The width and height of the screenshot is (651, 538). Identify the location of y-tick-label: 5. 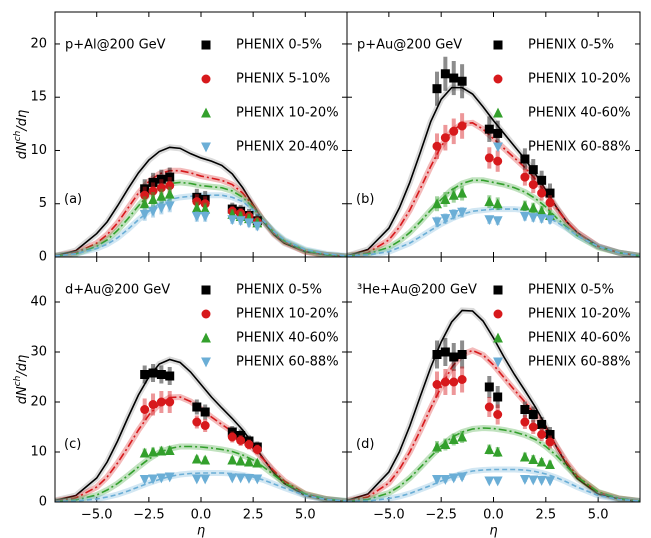
(43, 203).